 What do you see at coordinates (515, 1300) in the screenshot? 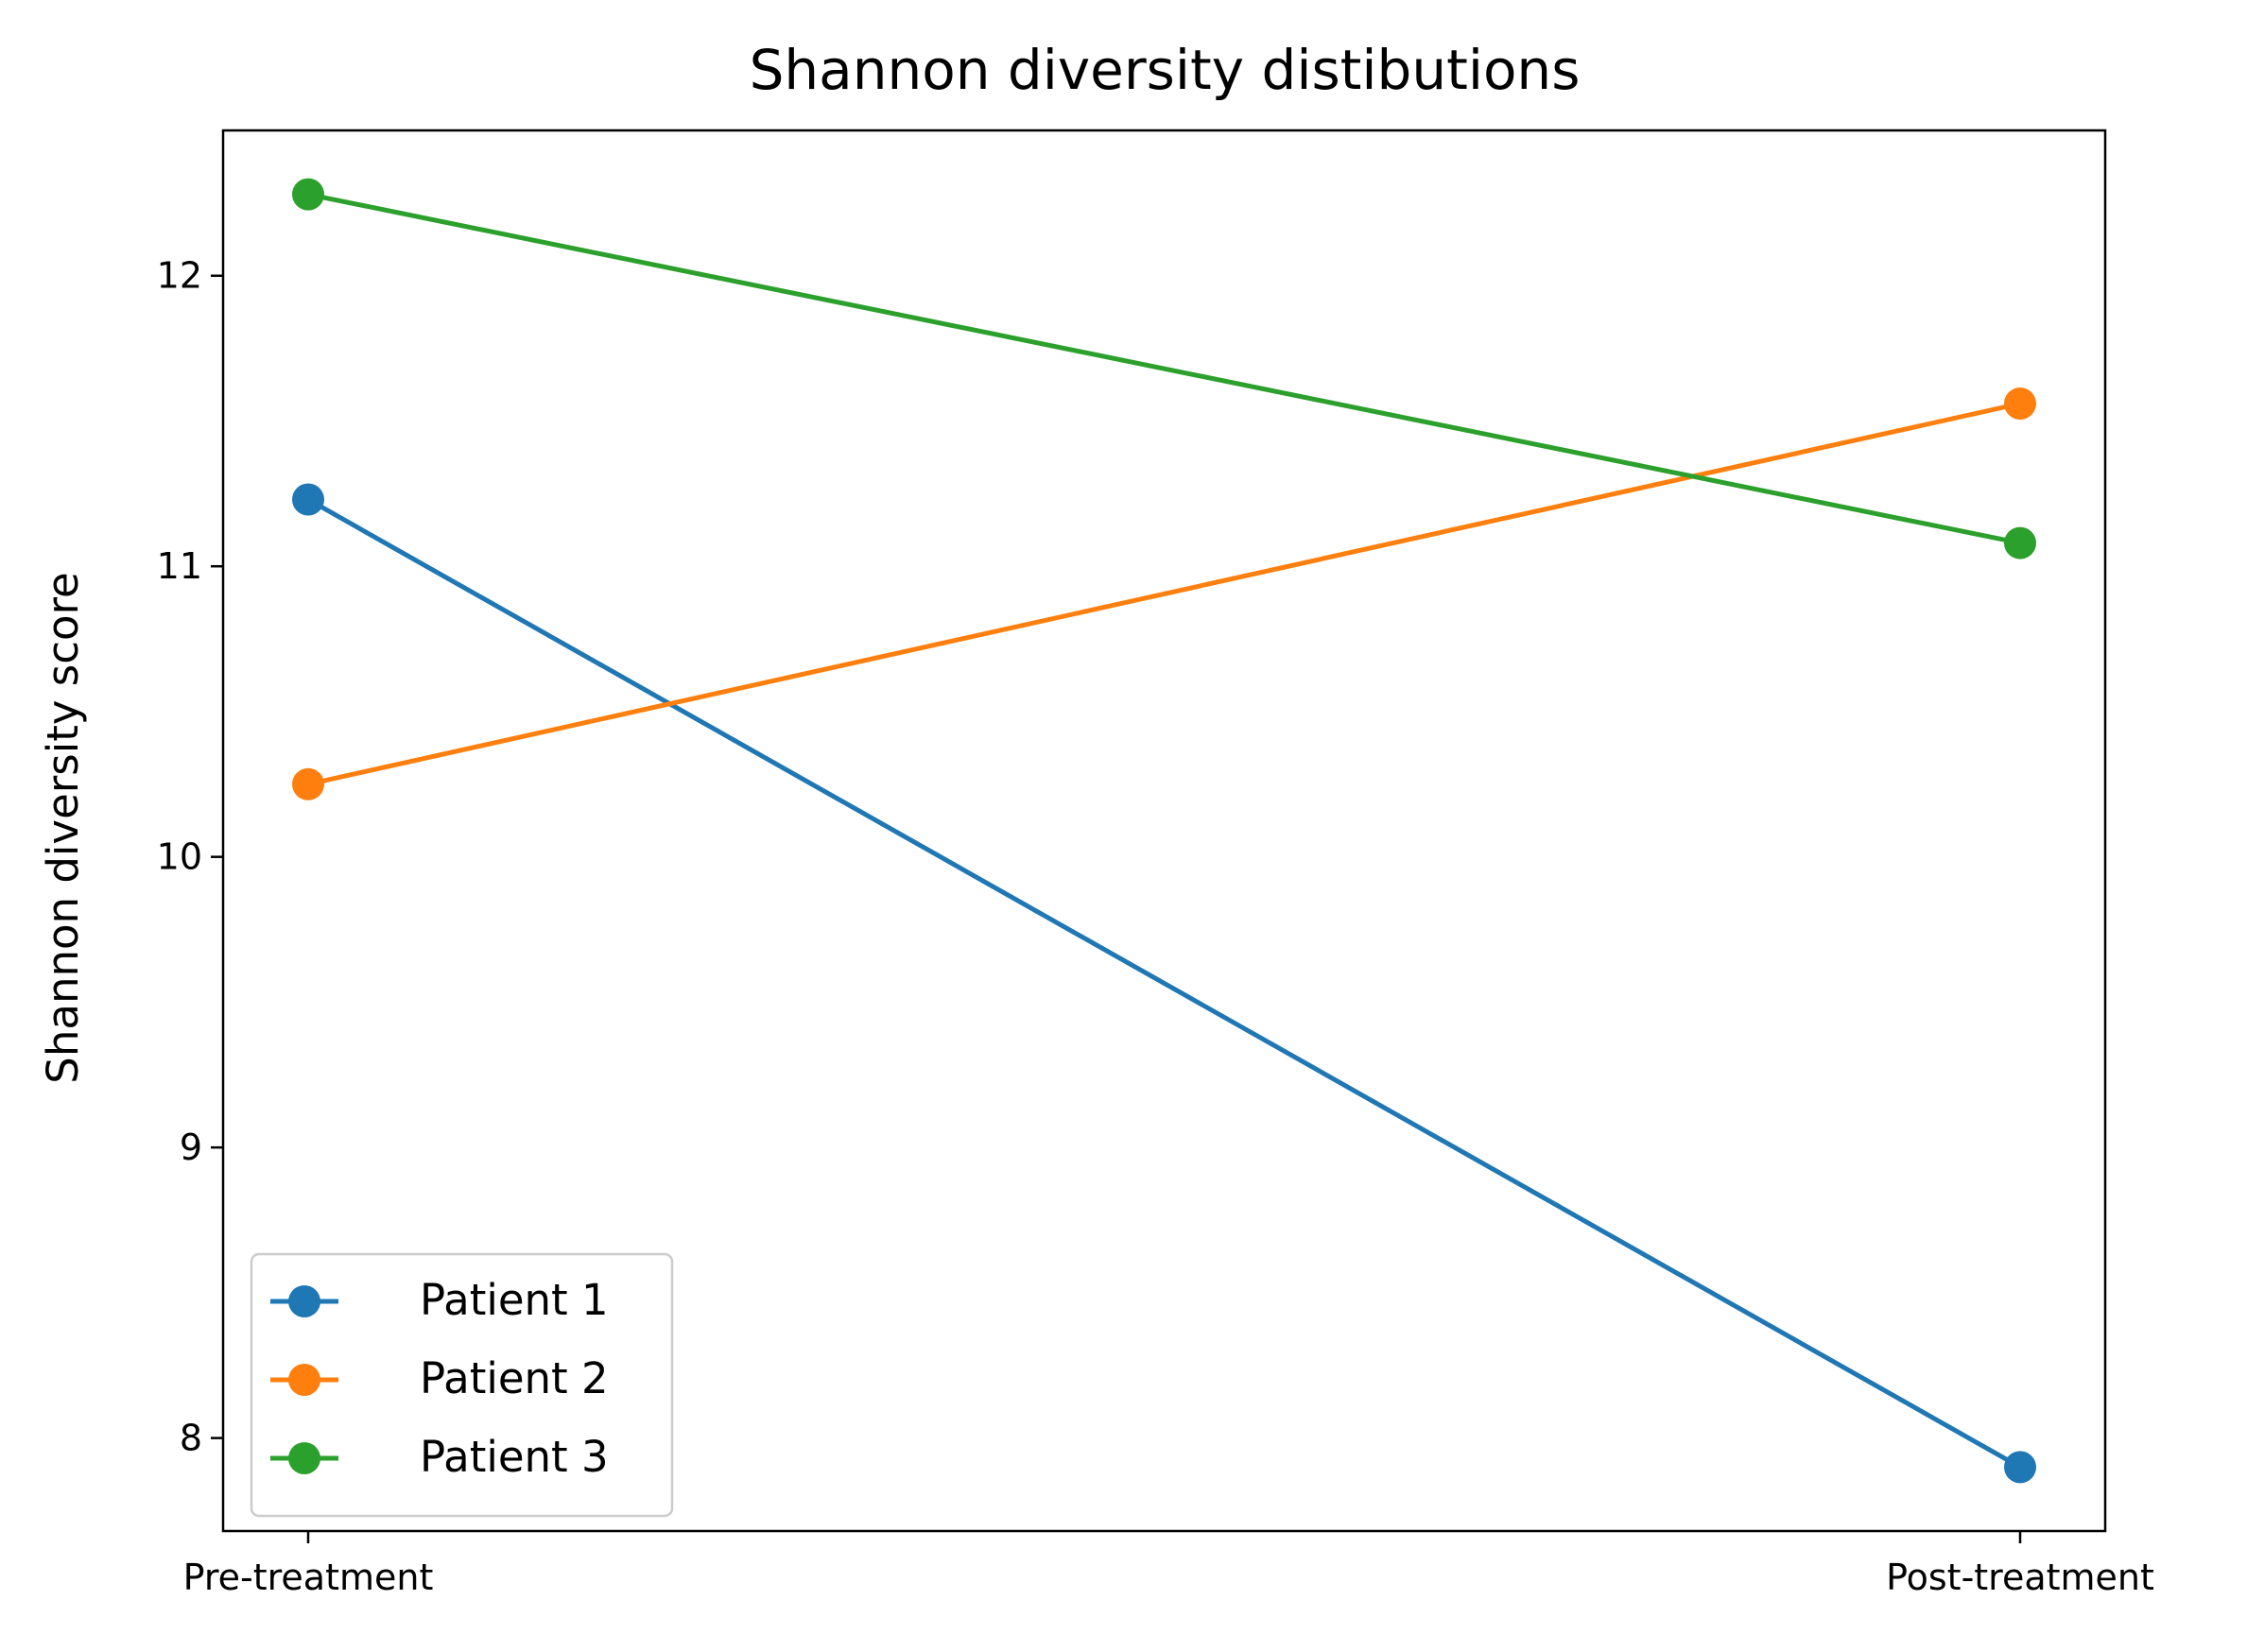
I see `legend-label: Patient 1` at bounding box center [515, 1300].